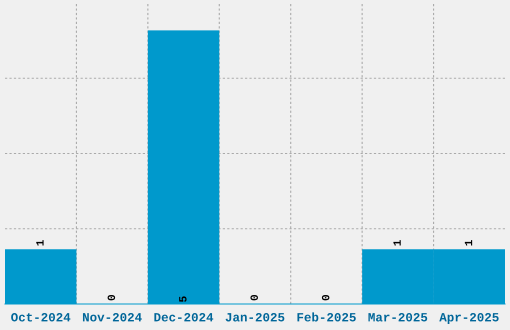 This screenshot has height=330, width=510. Describe the element at coordinates (326, 317) in the screenshot. I see `x-tick-label: Feb-2025` at that location.